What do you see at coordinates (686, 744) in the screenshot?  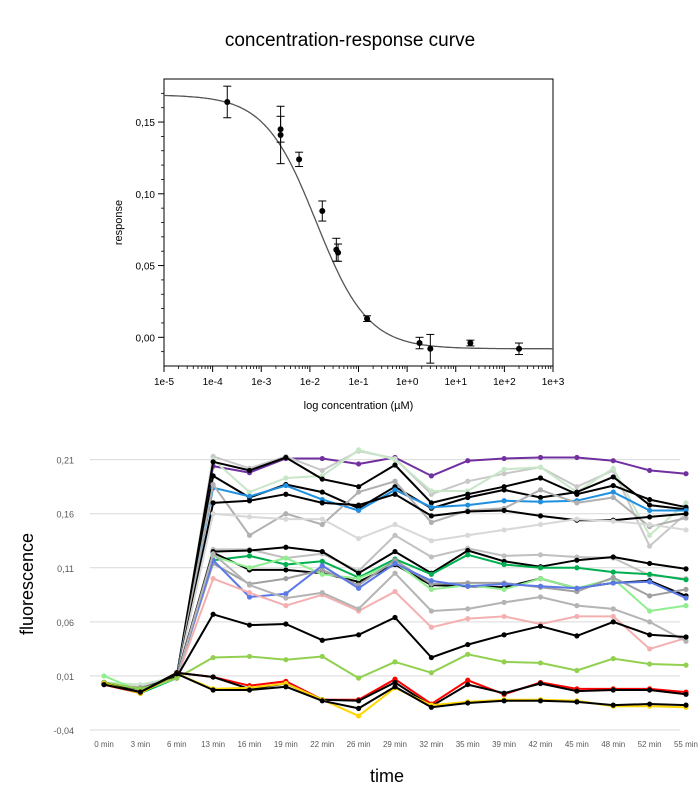 I see `x-tick-label: 55 min` at bounding box center [686, 744].